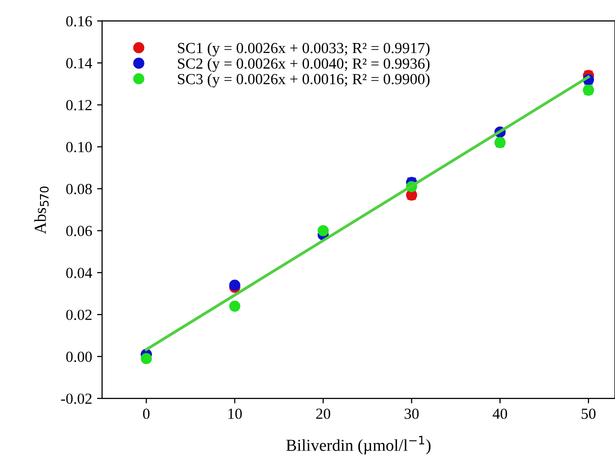  What do you see at coordinates (79, 105) in the screenshot?
I see `y-tick-label: 0.12` at bounding box center [79, 105].